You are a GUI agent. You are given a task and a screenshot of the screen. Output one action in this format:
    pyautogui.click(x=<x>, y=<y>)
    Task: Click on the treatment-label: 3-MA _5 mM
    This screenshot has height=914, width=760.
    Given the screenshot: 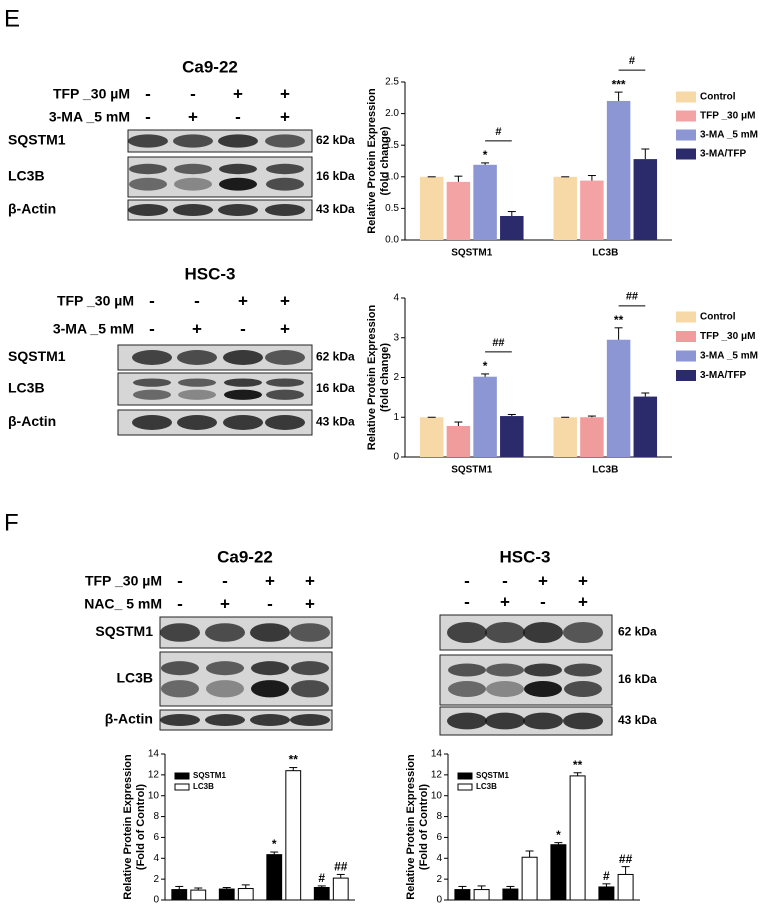 What is the action you would take?
    pyautogui.click(x=93, y=329)
    